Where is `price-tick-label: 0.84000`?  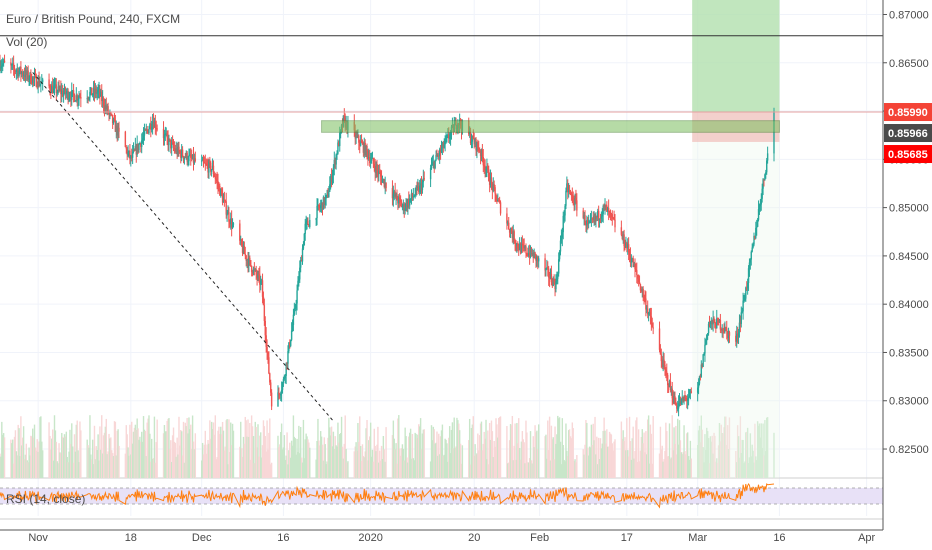
price-tick-label: 0.84000 is located at coordinates (909, 305).